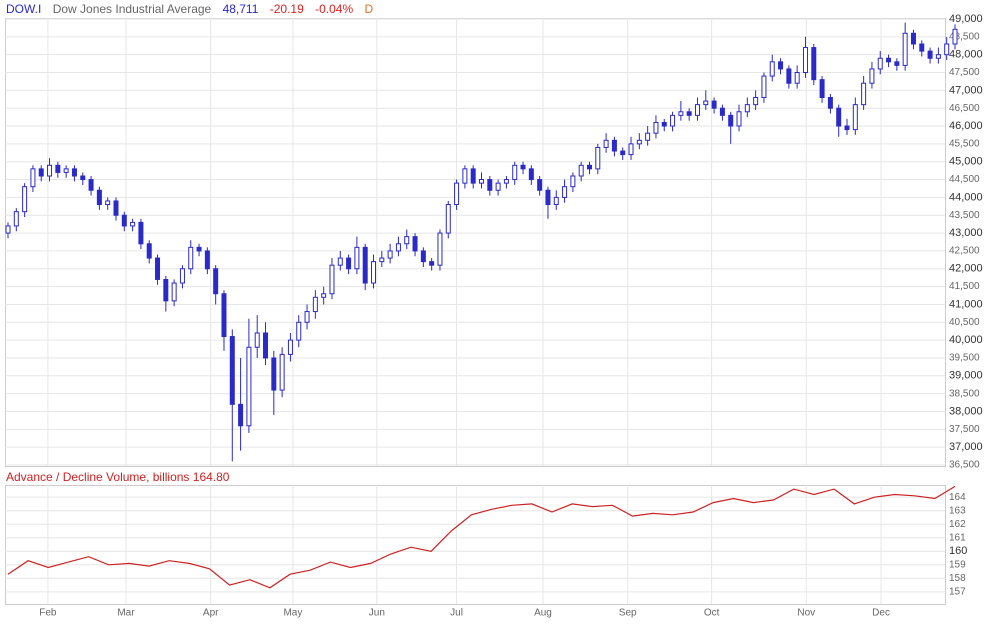 This screenshot has width=1000, height=627. I want to click on y-tick-label: 44,000, so click(966, 197).